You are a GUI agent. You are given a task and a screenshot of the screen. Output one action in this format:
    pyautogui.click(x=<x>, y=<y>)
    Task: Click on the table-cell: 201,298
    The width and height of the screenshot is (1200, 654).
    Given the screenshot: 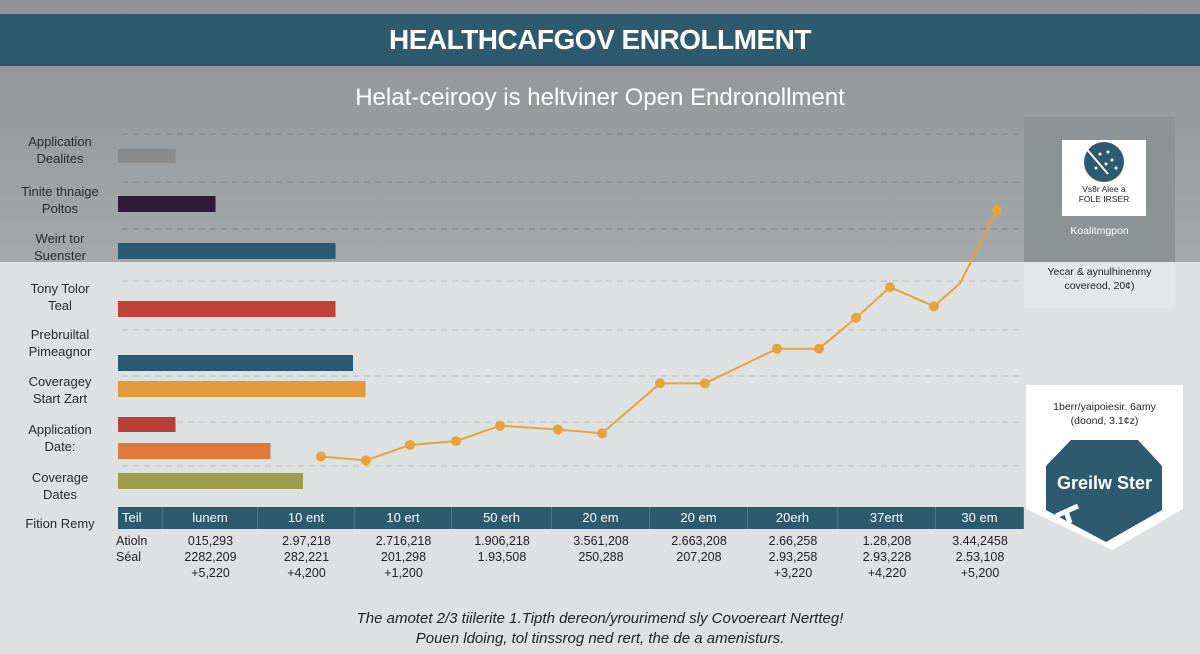 What is the action you would take?
    pyautogui.click(x=403, y=557)
    